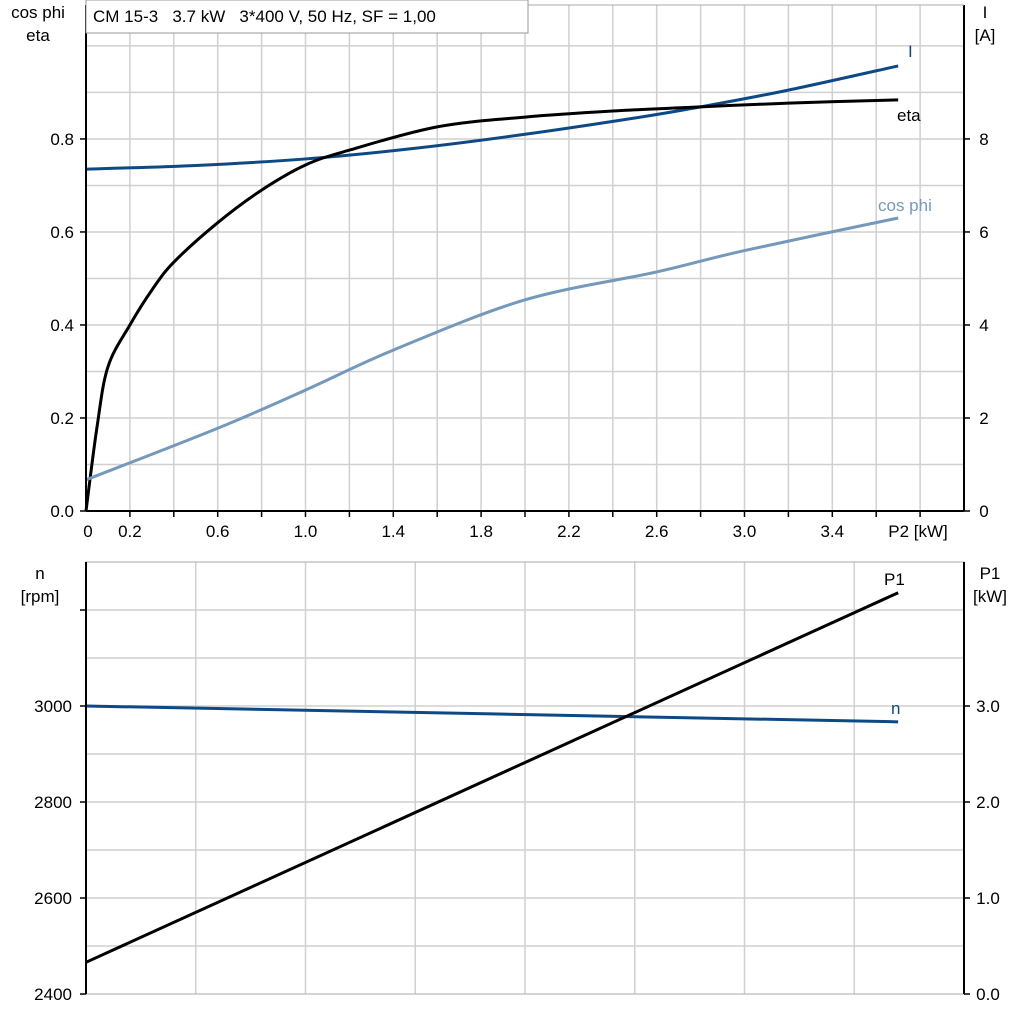 This screenshot has height=1024, width=1024. What do you see at coordinates (905, 205) in the screenshot?
I see `series-label-cos-phi: cos phi` at bounding box center [905, 205].